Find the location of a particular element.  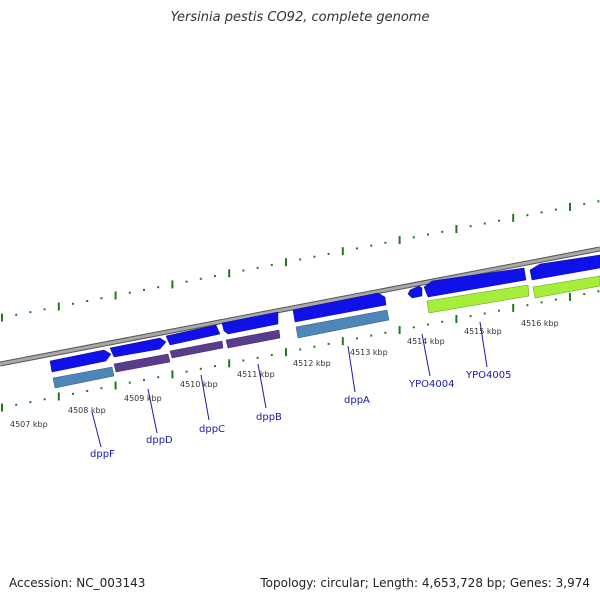

gene-labels: dppF dppD dppC dppB dppA YPO4004 YPO4005 is located at coordinates (300, 415).